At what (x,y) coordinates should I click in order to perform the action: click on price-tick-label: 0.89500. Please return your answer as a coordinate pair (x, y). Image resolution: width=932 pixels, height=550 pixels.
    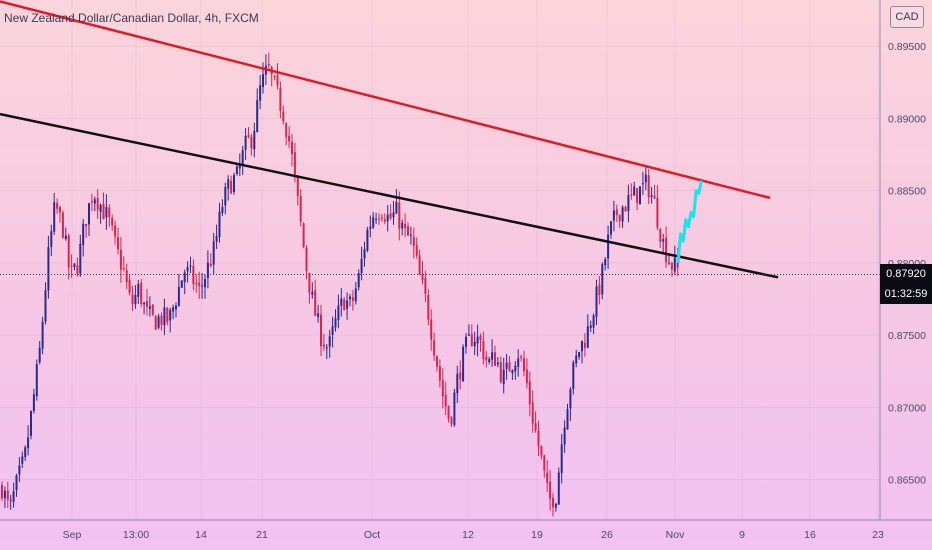
    Looking at the image, I should click on (907, 47).